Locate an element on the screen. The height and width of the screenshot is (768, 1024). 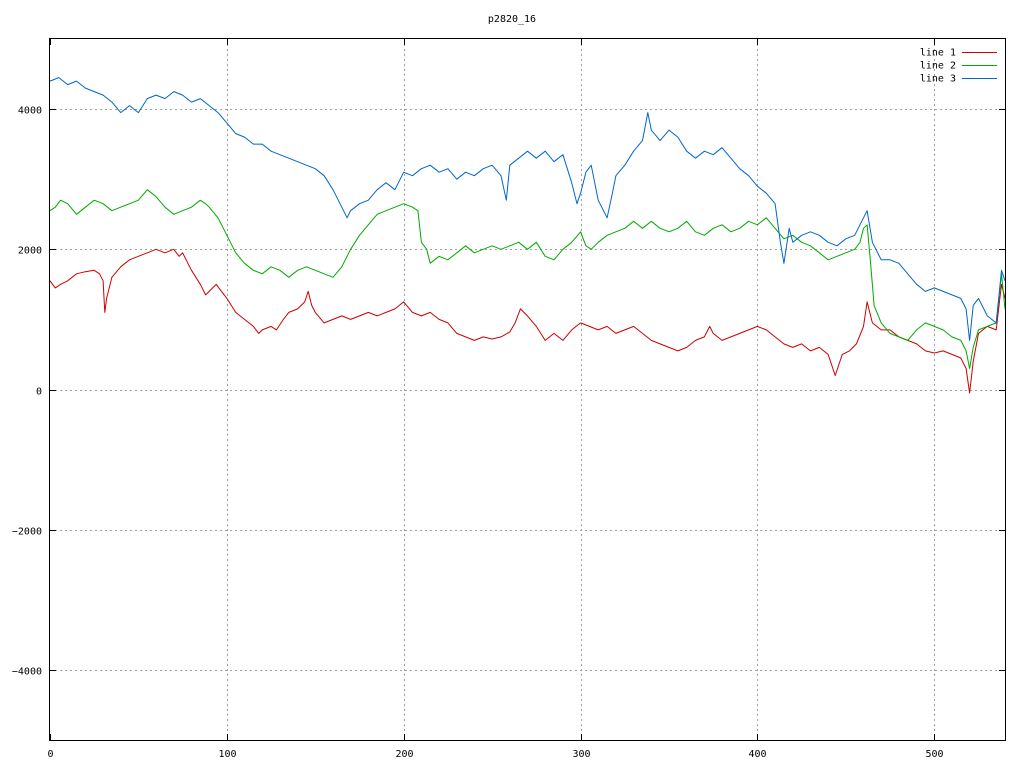
y-tick-label: 2000 is located at coordinates (30, 251).